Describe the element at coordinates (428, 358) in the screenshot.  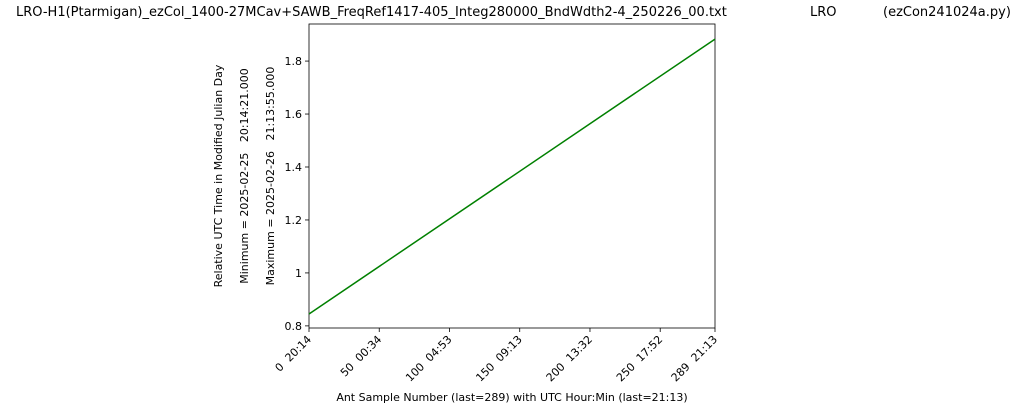
I see `x-tick-label: 100 04:53` at that location.